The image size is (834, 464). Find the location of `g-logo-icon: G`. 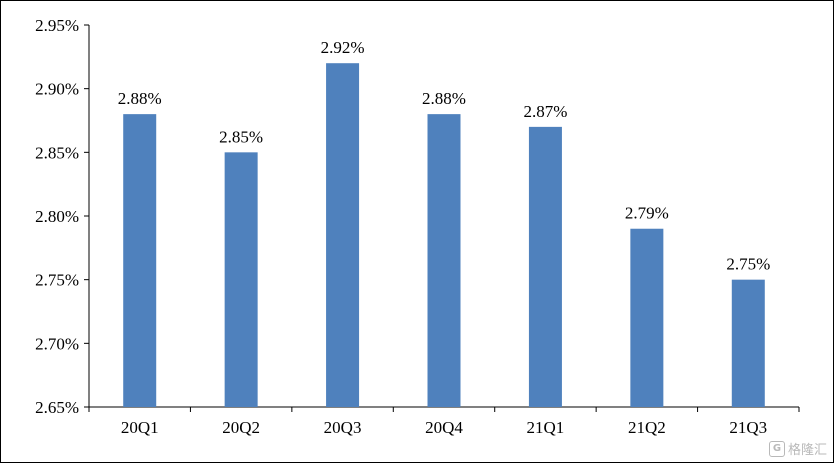

g-logo-icon: G is located at coordinates (776, 448).